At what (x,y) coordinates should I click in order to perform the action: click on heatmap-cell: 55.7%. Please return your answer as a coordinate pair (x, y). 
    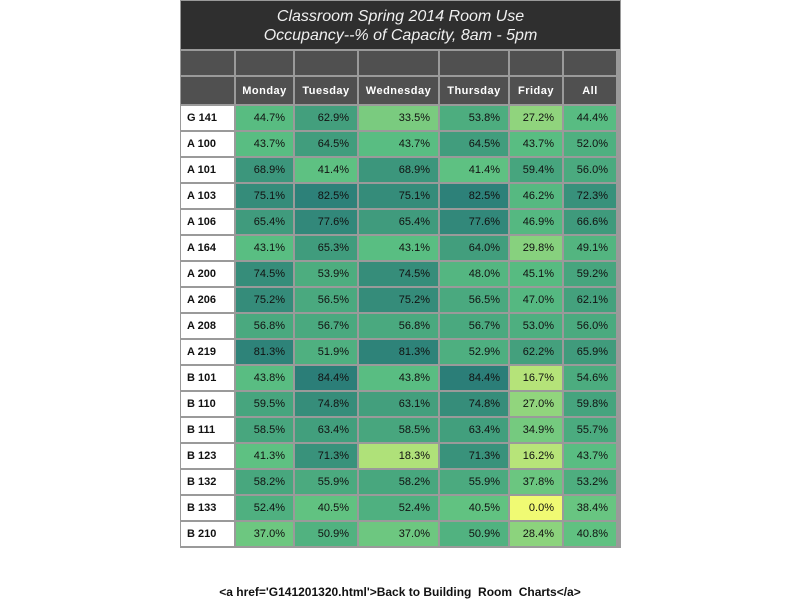
    Looking at the image, I should click on (590, 430).